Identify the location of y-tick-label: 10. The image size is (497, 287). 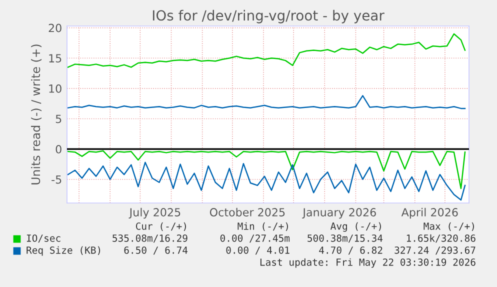
(55, 88).